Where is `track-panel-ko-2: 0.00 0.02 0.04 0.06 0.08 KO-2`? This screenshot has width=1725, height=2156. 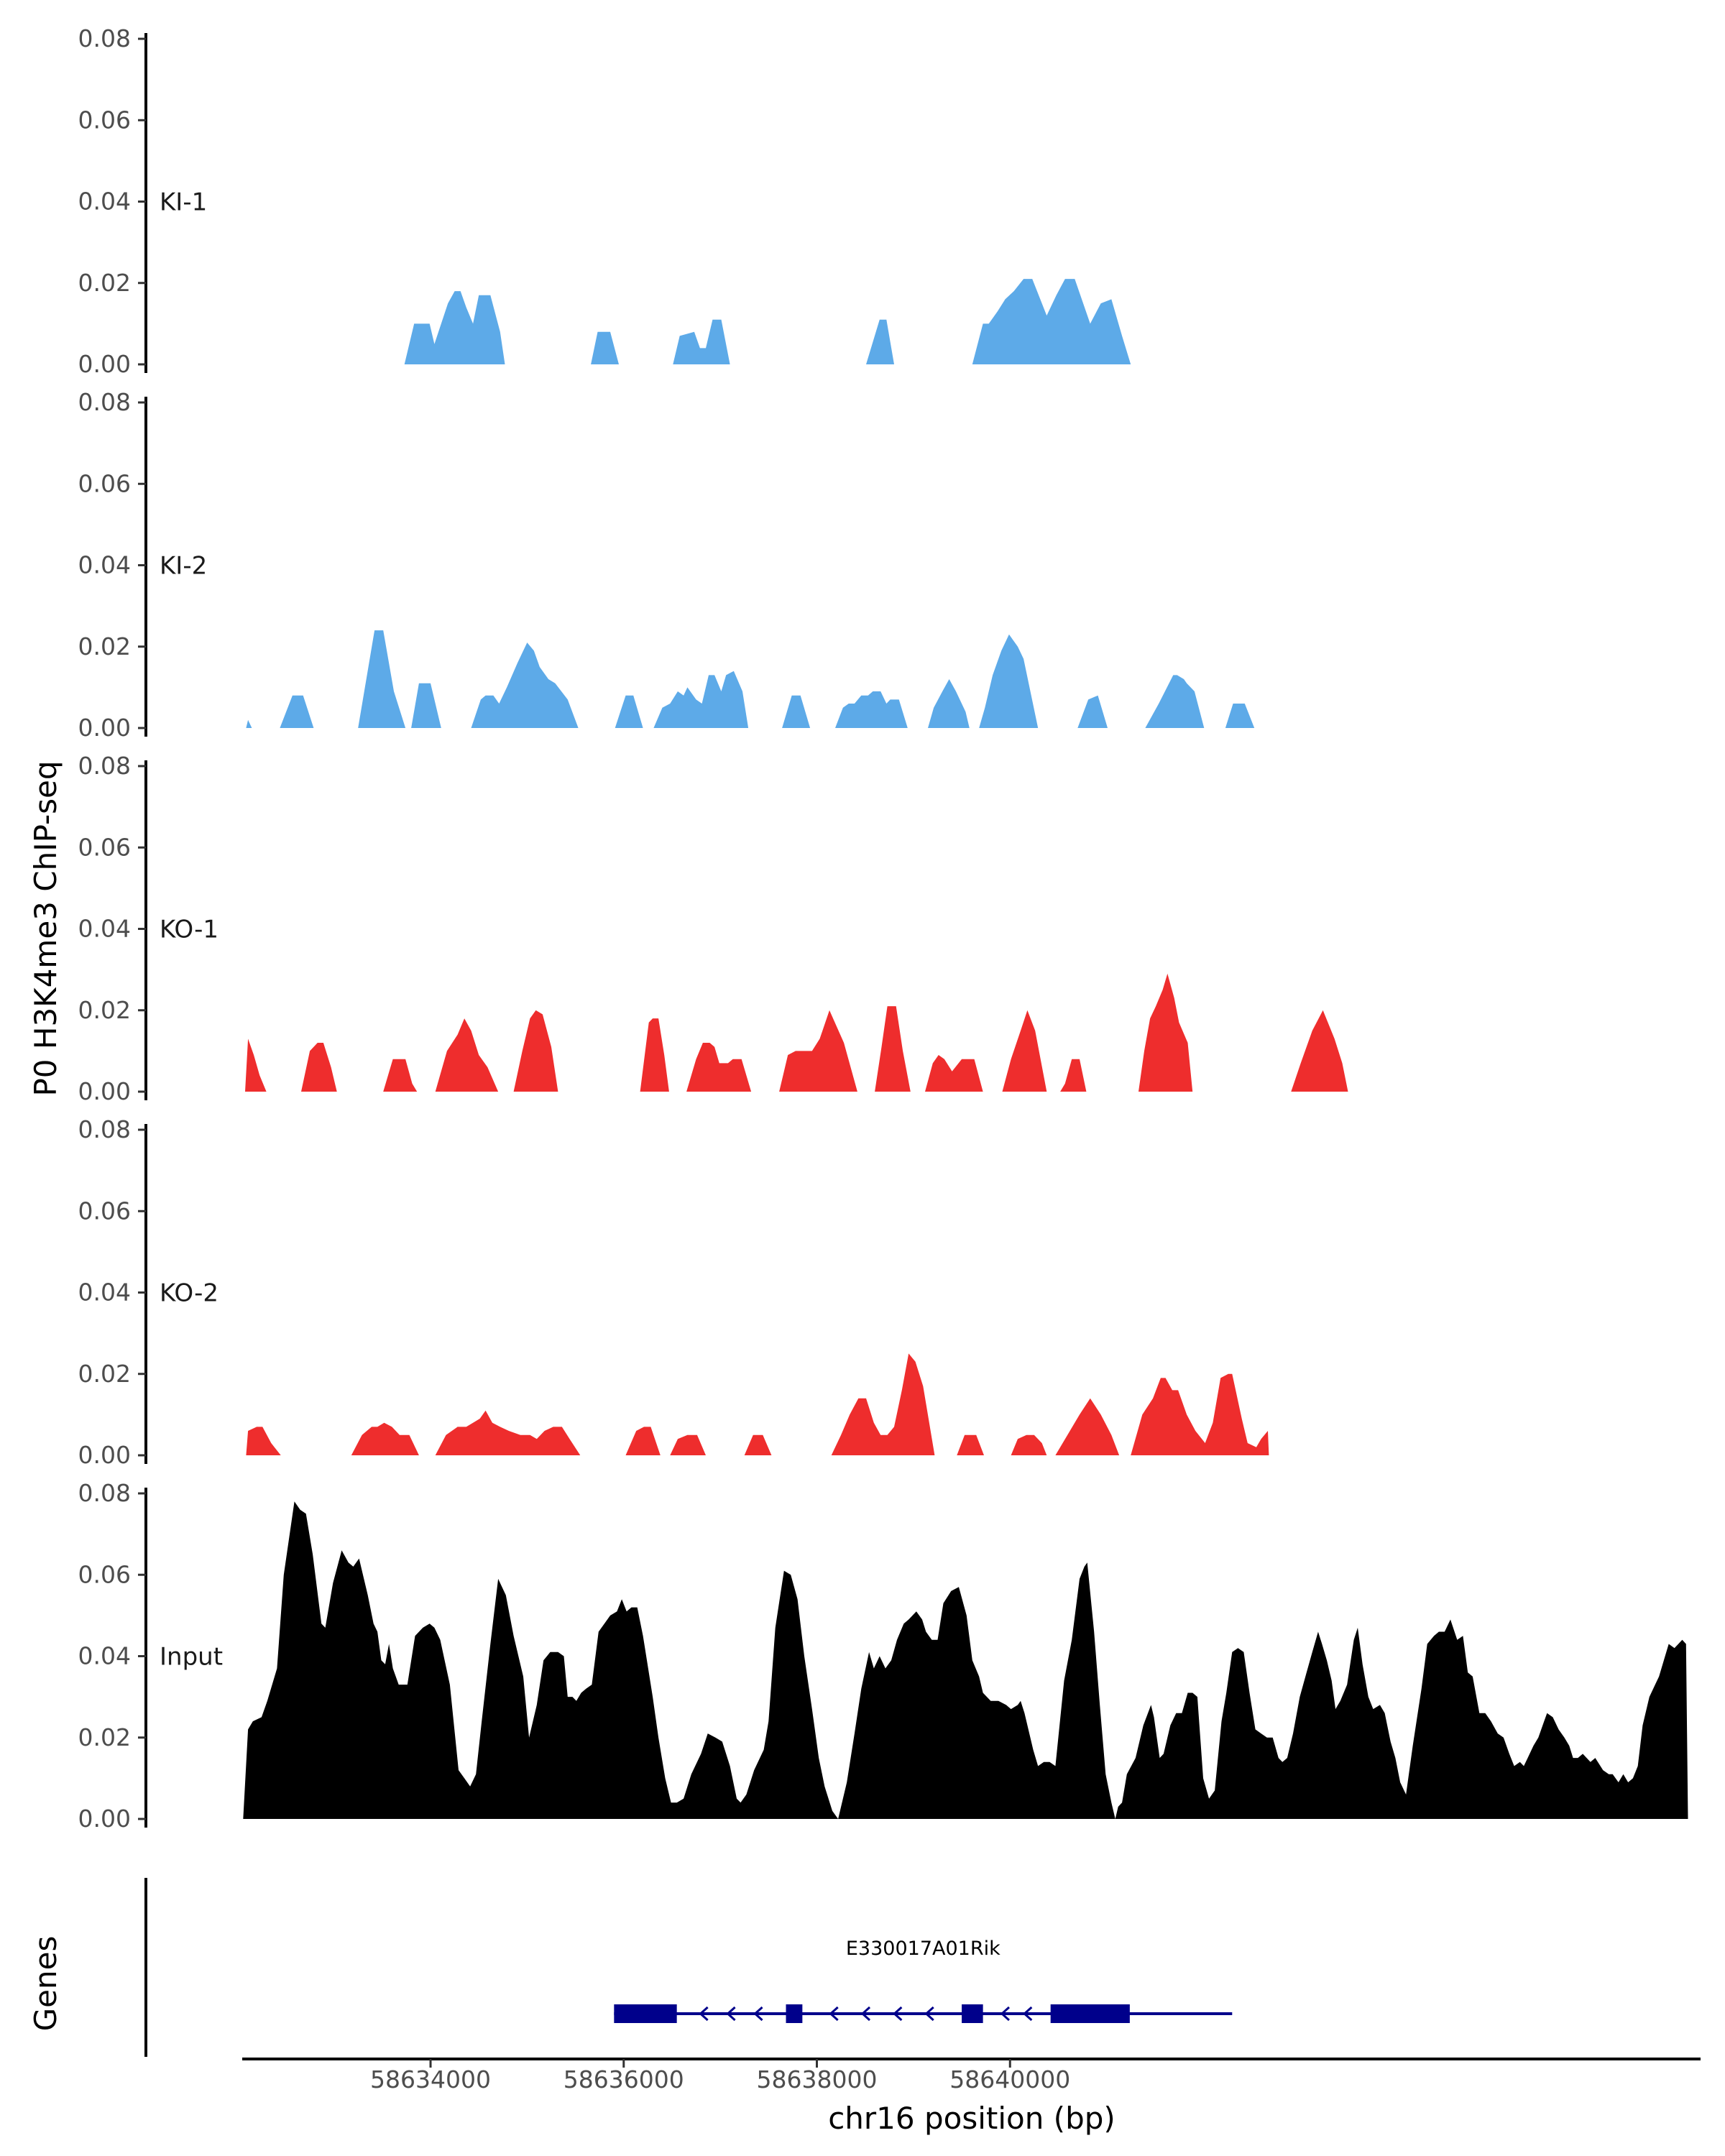
track-panel-ko-2: 0.00 0.02 0.04 0.06 0.08 KO-2 is located at coordinates (673, 1292).